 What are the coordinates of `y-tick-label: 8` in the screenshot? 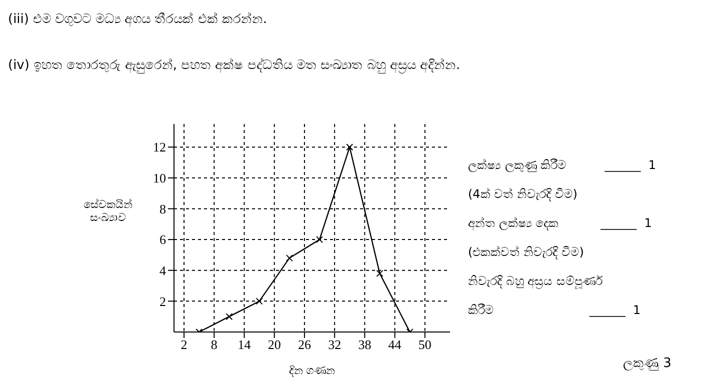 It's located at (163, 208).